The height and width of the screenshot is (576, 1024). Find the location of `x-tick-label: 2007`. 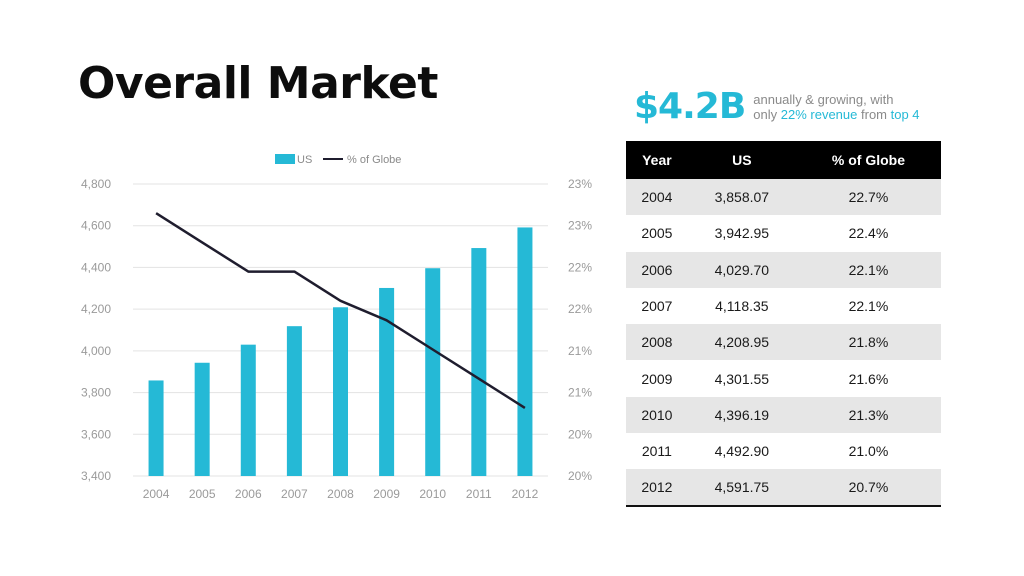

x-tick-label: 2007 is located at coordinates (294, 494).